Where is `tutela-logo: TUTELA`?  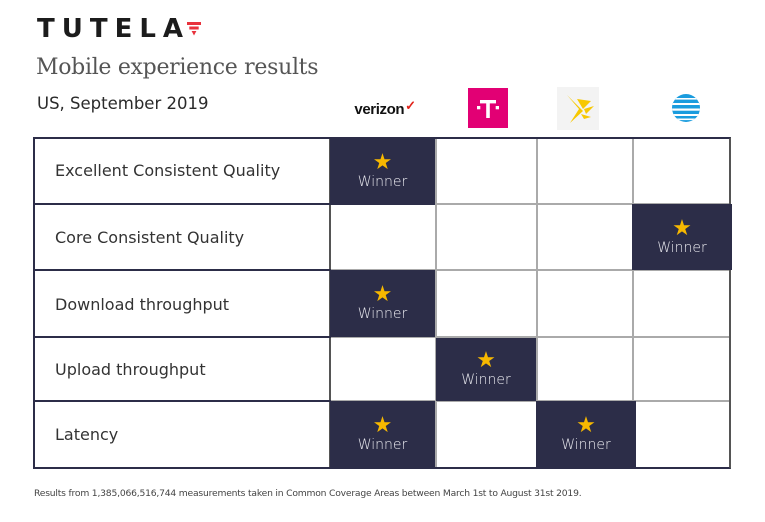 tutela-logo: TUTELA is located at coordinates (119, 29).